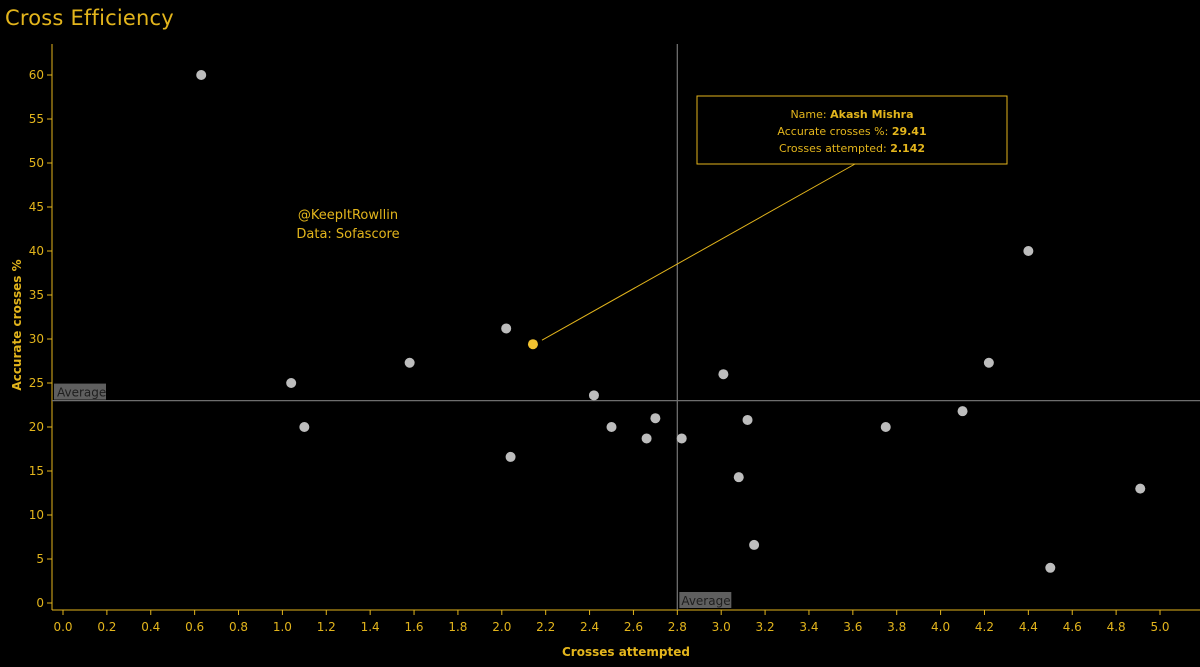 The width and height of the screenshot is (1200, 667). What do you see at coordinates (545, 627) in the screenshot?
I see `x-tick-label: 2.2` at bounding box center [545, 627].